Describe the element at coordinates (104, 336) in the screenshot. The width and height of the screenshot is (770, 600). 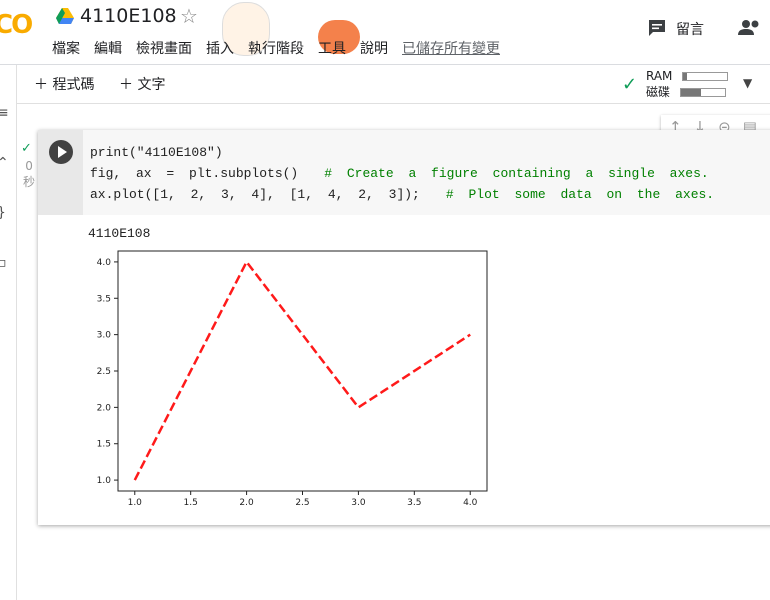
I see `y-tick-label: 3.0` at that location.